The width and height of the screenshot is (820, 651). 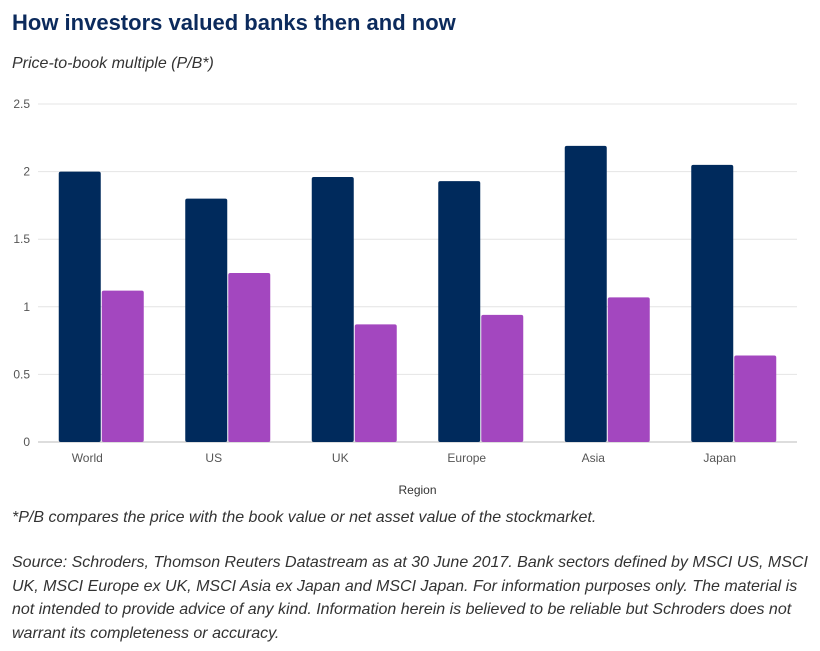 What do you see at coordinates (213, 458) in the screenshot?
I see `x-tick-label: US` at bounding box center [213, 458].